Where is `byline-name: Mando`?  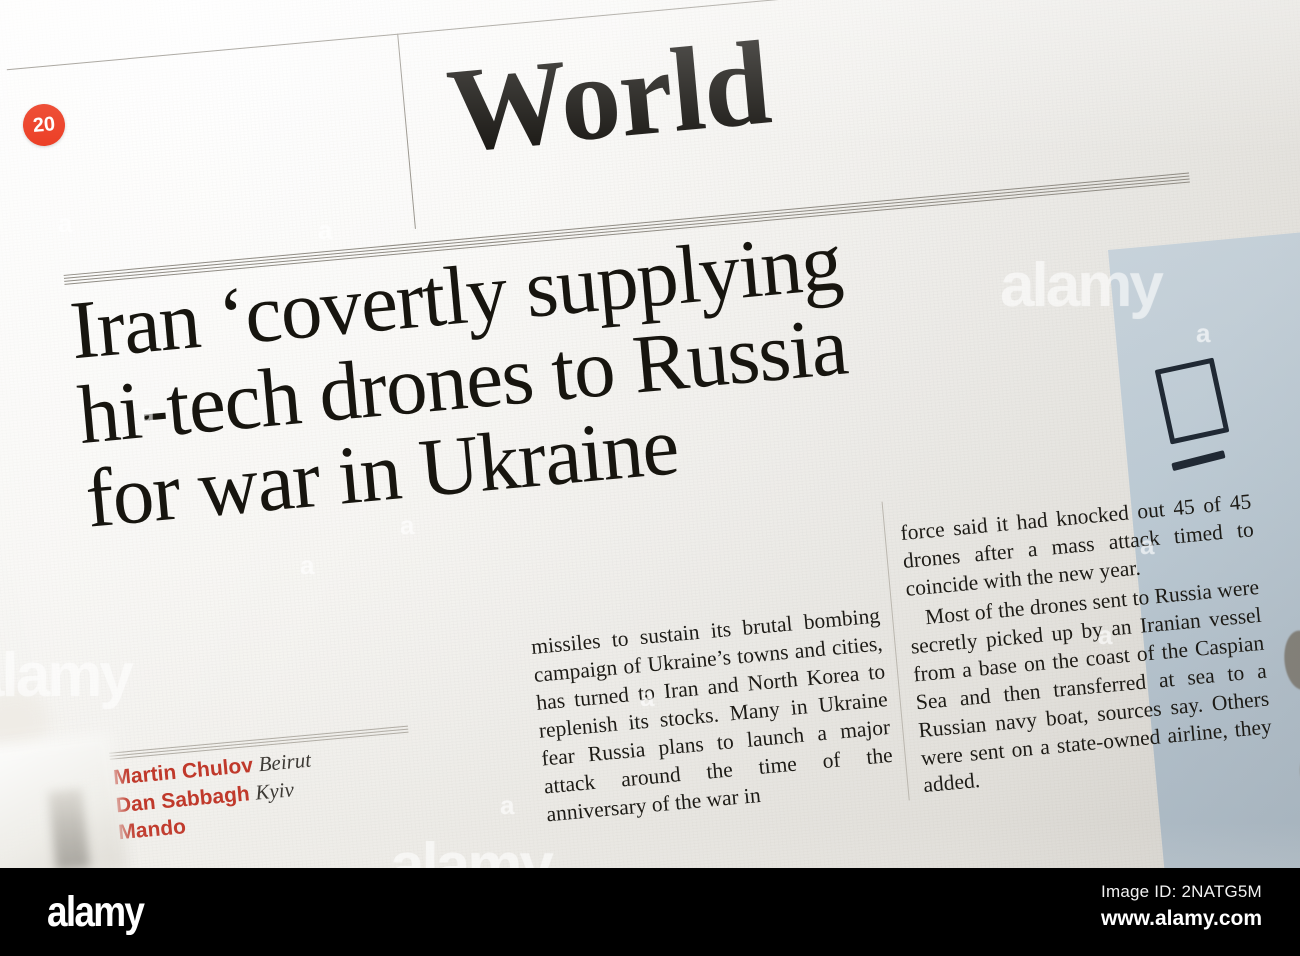
byline-name: Mando is located at coordinates (152, 829).